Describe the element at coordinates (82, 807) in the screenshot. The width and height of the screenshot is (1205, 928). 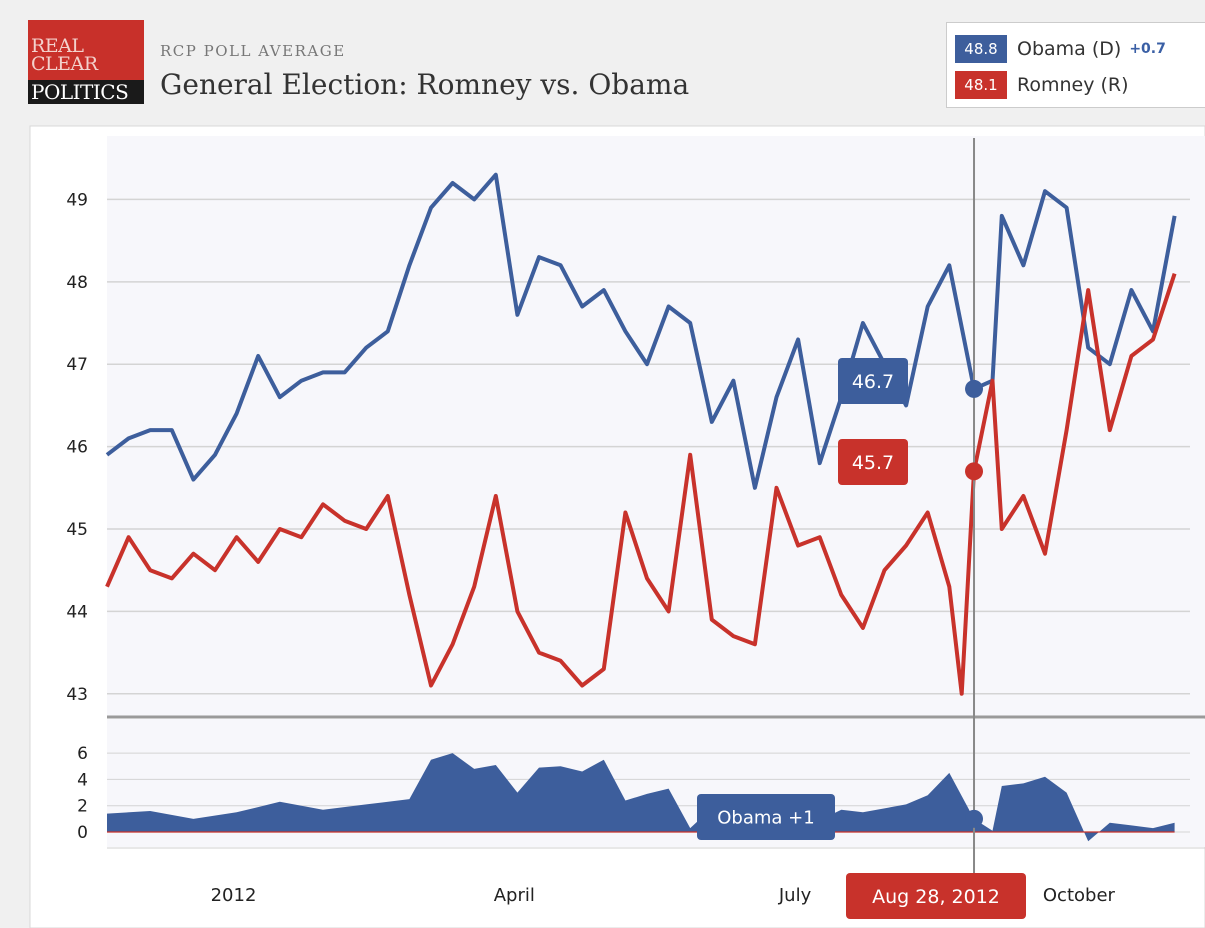
I see `spread-y-tick-label: 2` at that location.